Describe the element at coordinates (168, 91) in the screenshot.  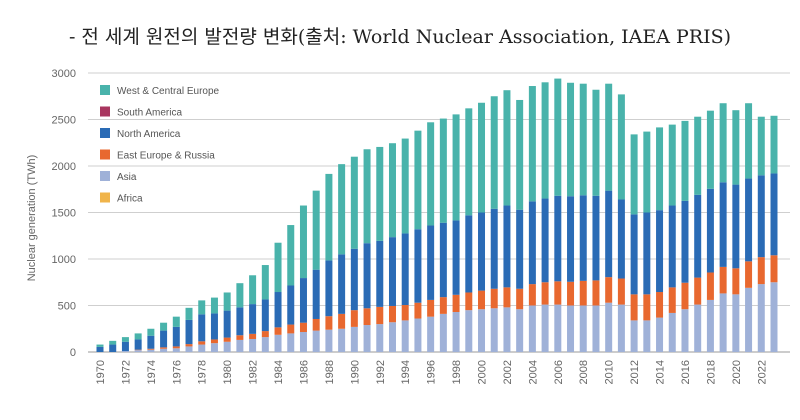
I see `legend-label: West & Central Europe` at that location.